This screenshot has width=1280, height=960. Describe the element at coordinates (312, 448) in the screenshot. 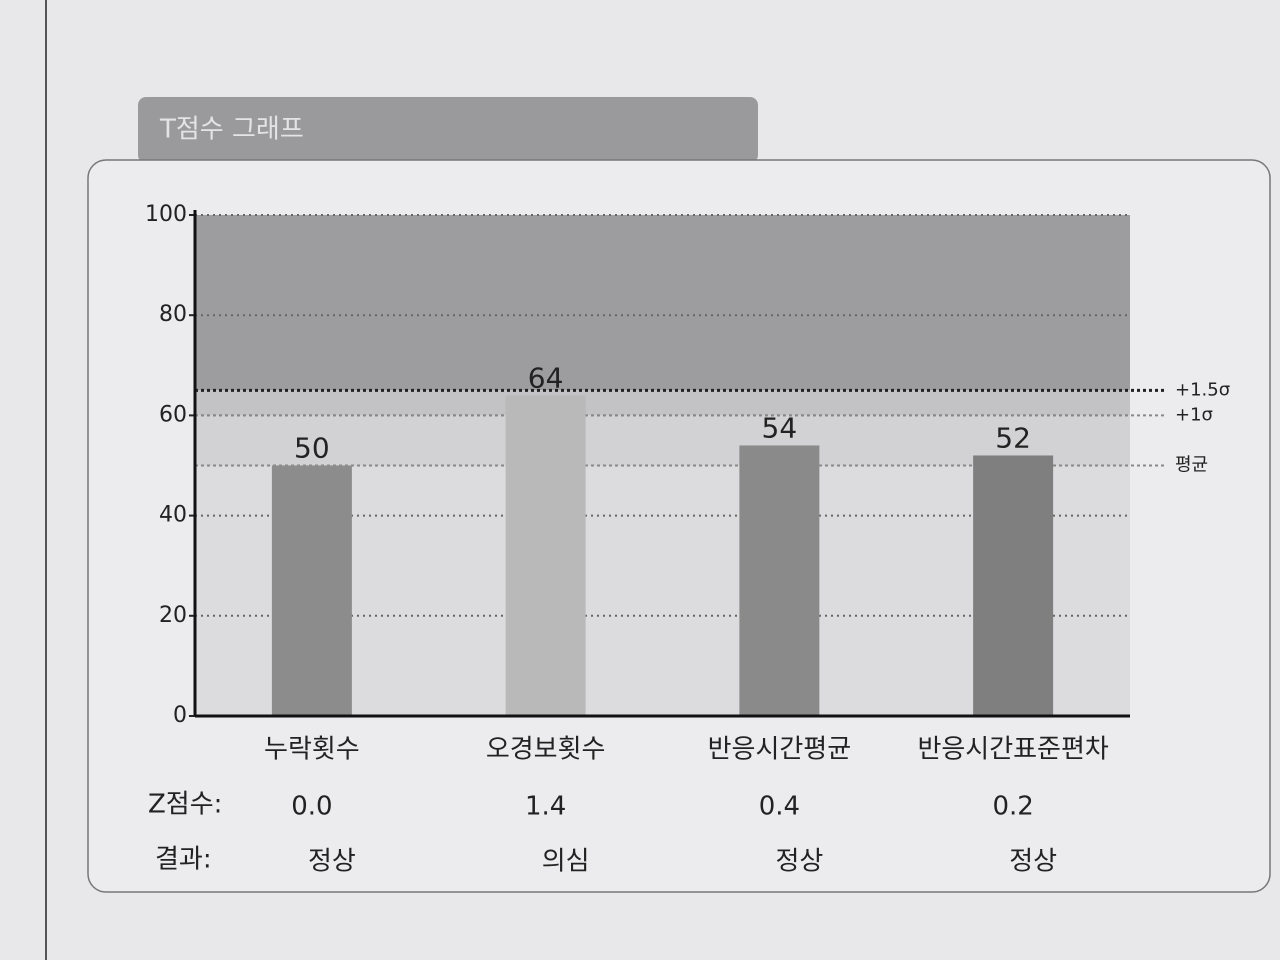

I see `value-label: 50` at that location.